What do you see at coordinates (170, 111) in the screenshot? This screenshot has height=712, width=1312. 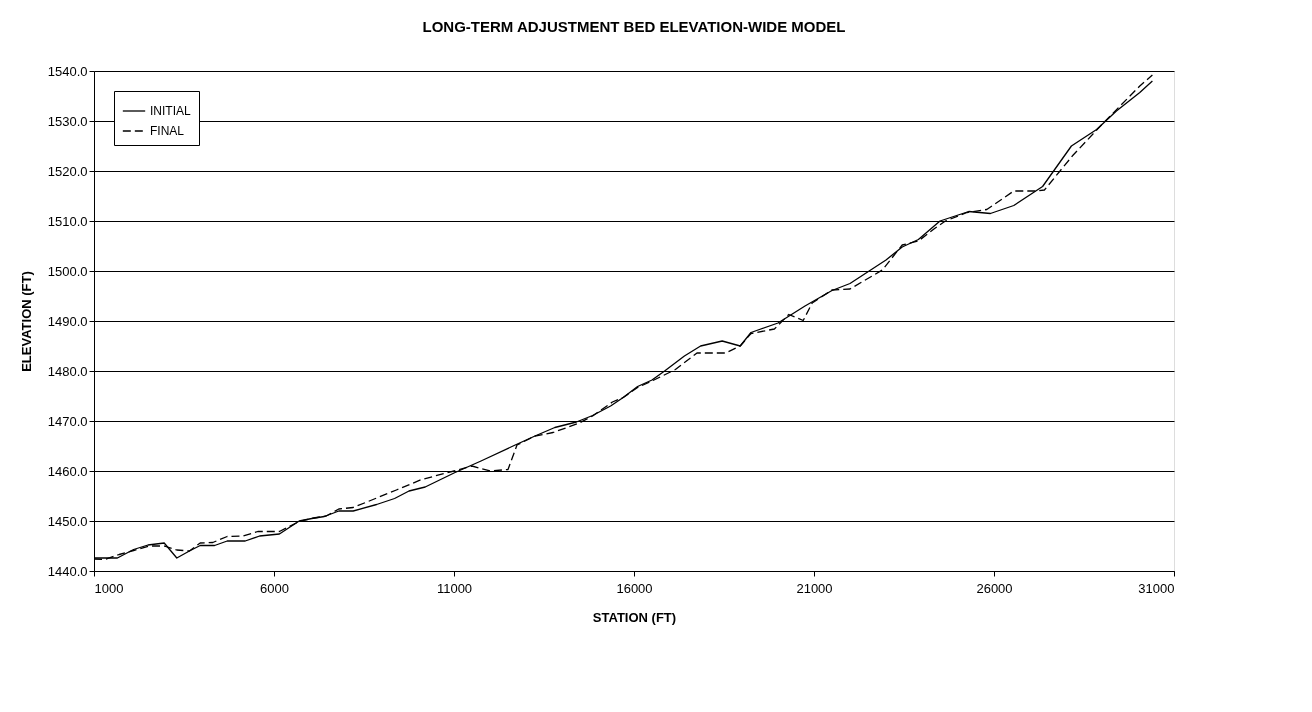 I see `legend-label: INITIAL` at bounding box center [170, 111].